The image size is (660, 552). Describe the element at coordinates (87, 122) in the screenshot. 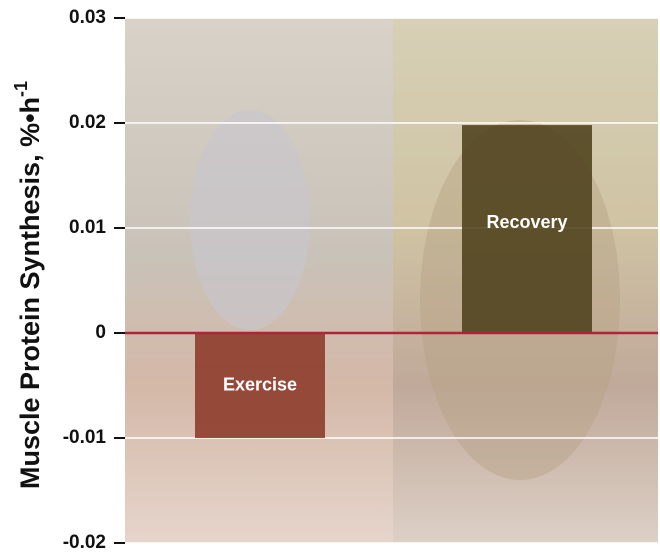

I see `y-tick-label: 0.02` at that location.